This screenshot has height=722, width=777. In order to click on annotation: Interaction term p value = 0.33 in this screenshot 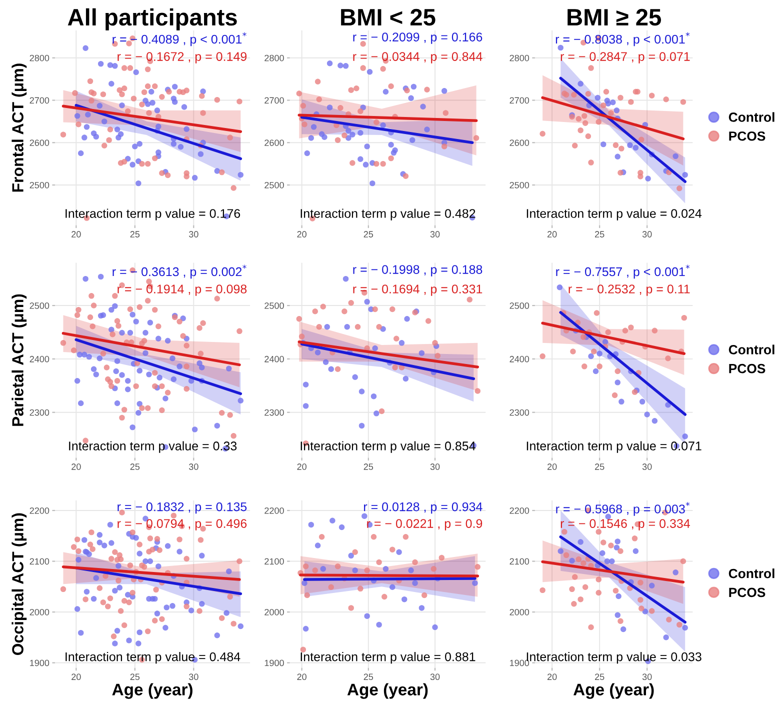, I will do `click(153, 447)`.